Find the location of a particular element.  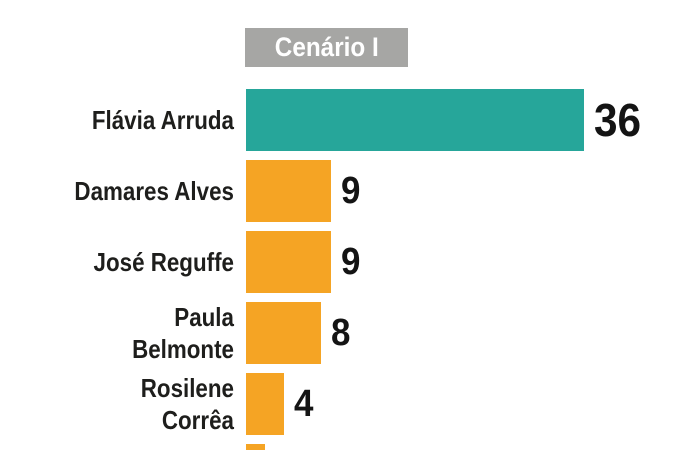

scenario-header-badge: Cenário I is located at coordinates (326, 47).